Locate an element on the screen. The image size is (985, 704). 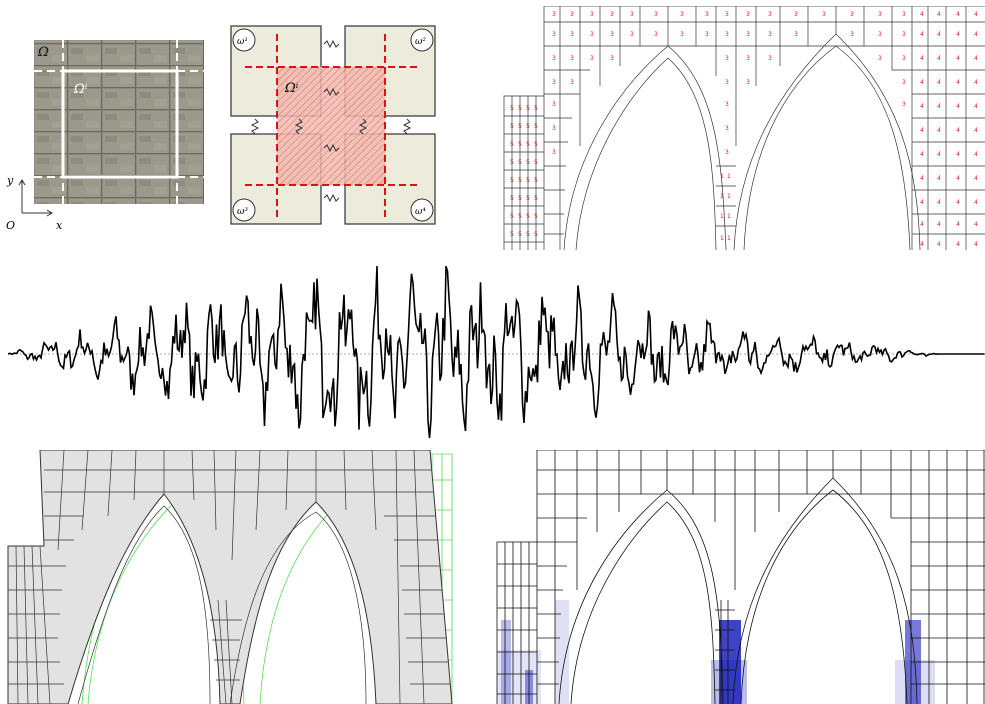
block-spring-panel: ω¹ ω² ω³ ω⁴ Ωⁱ is located at coordinates (337, 130).